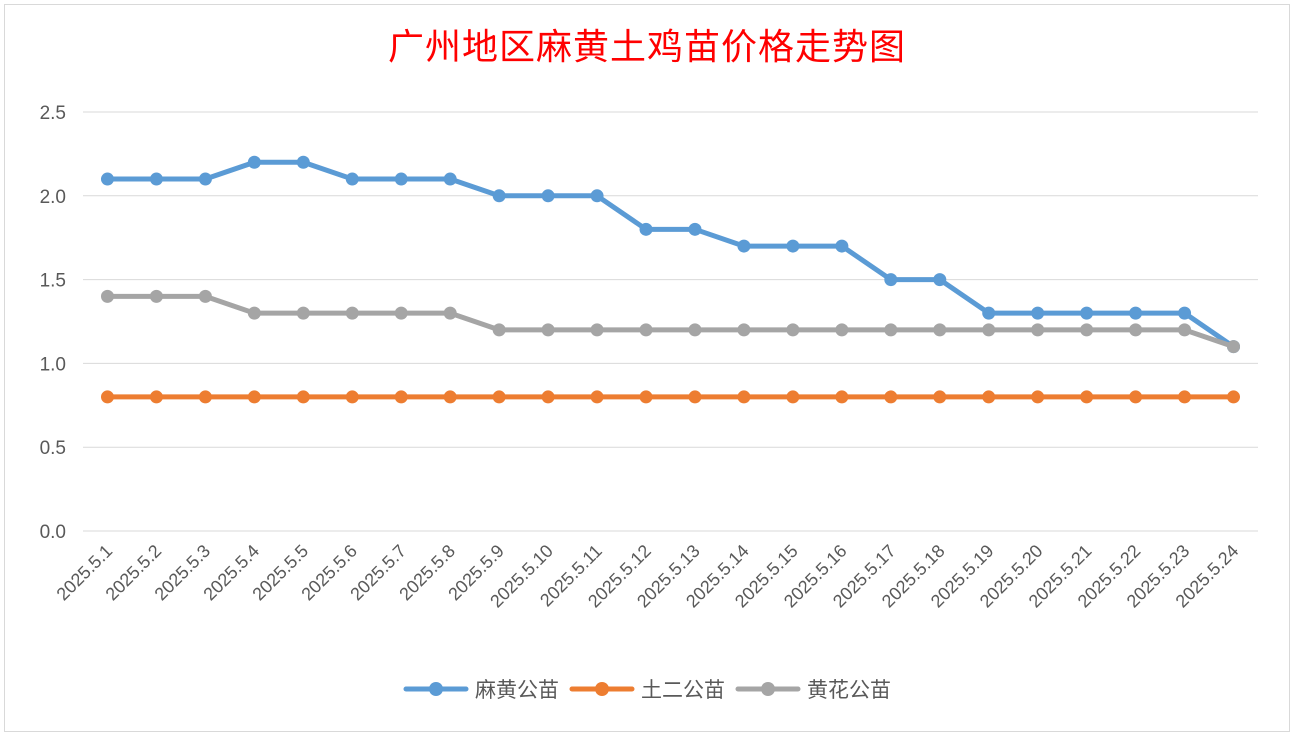 The height and width of the screenshot is (736, 1294). What do you see at coordinates (53, 323) in the screenshot?
I see `y-axis-ticks: 0.0 0.5 1.0 1.5 2.0 2.5` at bounding box center [53, 323].